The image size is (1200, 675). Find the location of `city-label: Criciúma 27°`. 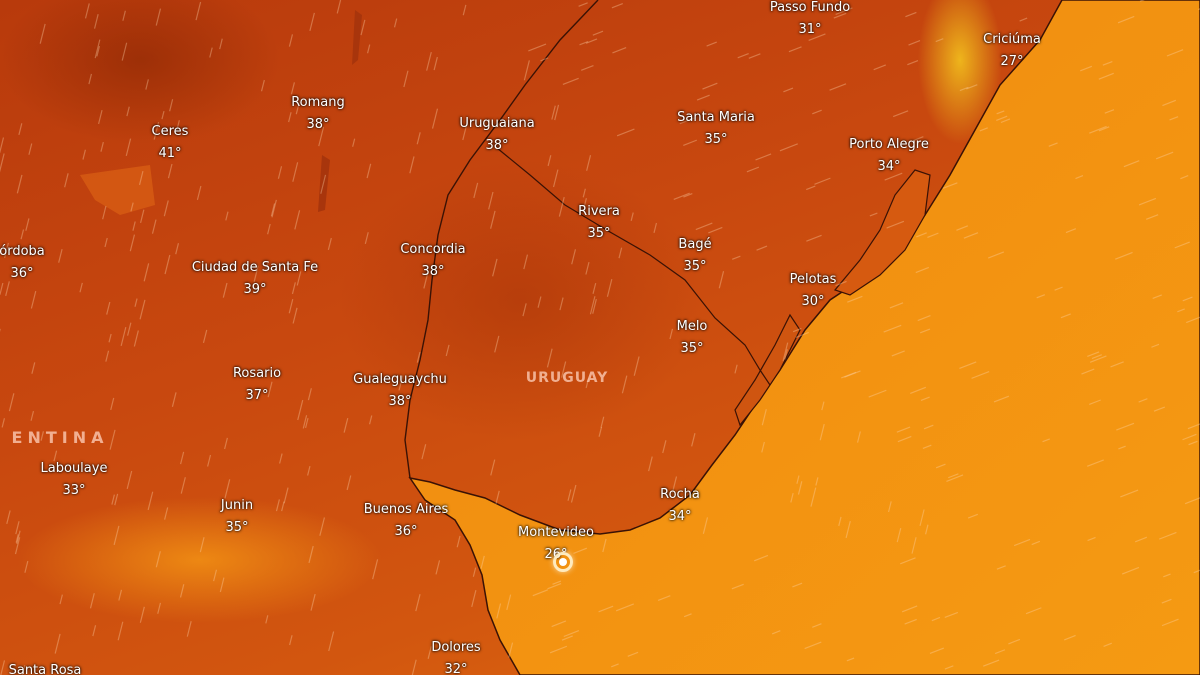

city-label: Criciúma 27° is located at coordinates (1012, 51).